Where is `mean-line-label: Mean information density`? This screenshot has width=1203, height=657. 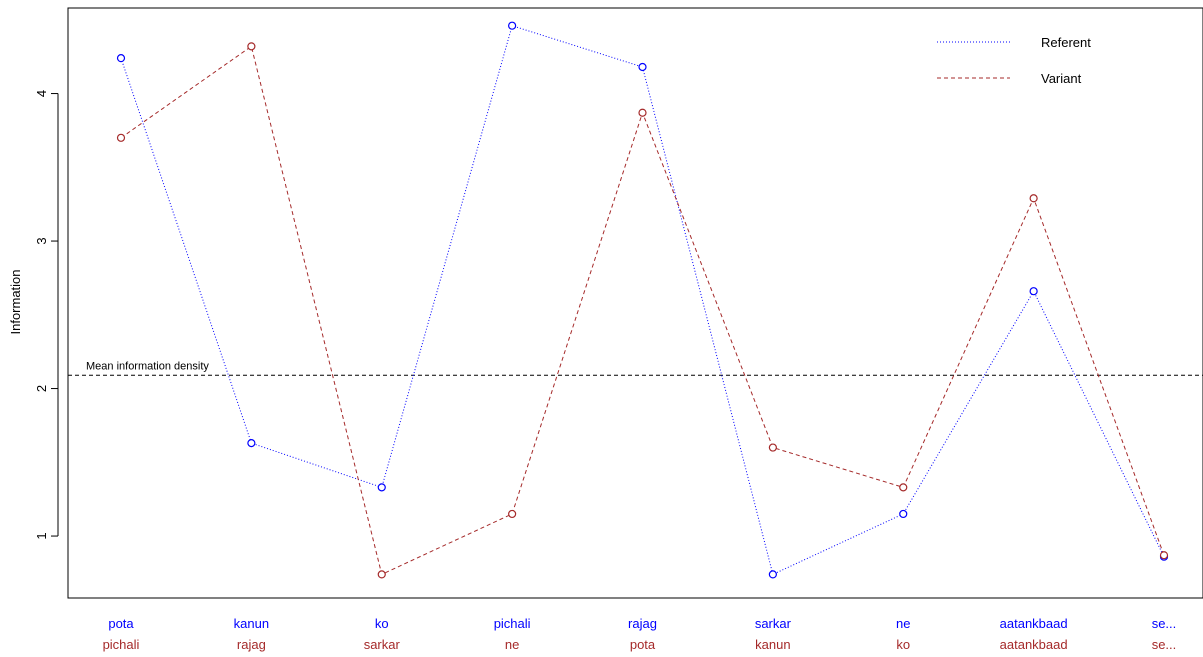
mean-line-label: Mean information density is located at coordinates (147, 366).